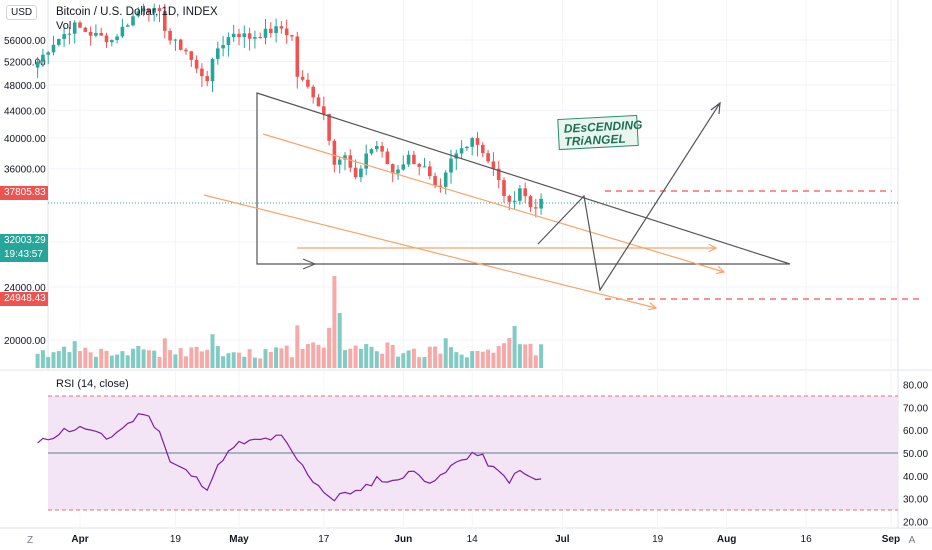 The width and height of the screenshot is (932, 550). What do you see at coordinates (807, 539) in the screenshot?
I see `time-tick-label: 16` at bounding box center [807, 539].